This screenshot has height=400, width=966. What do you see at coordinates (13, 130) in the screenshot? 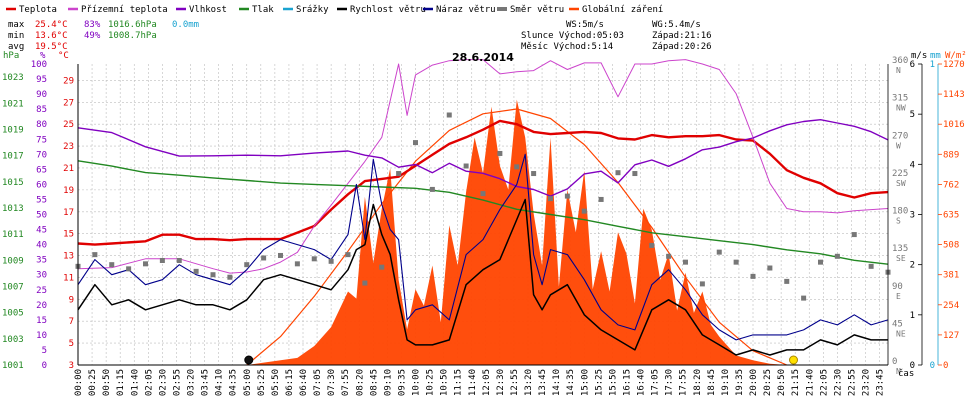
I see `press-tick-label: 1019` at bounding box center [13, 130].